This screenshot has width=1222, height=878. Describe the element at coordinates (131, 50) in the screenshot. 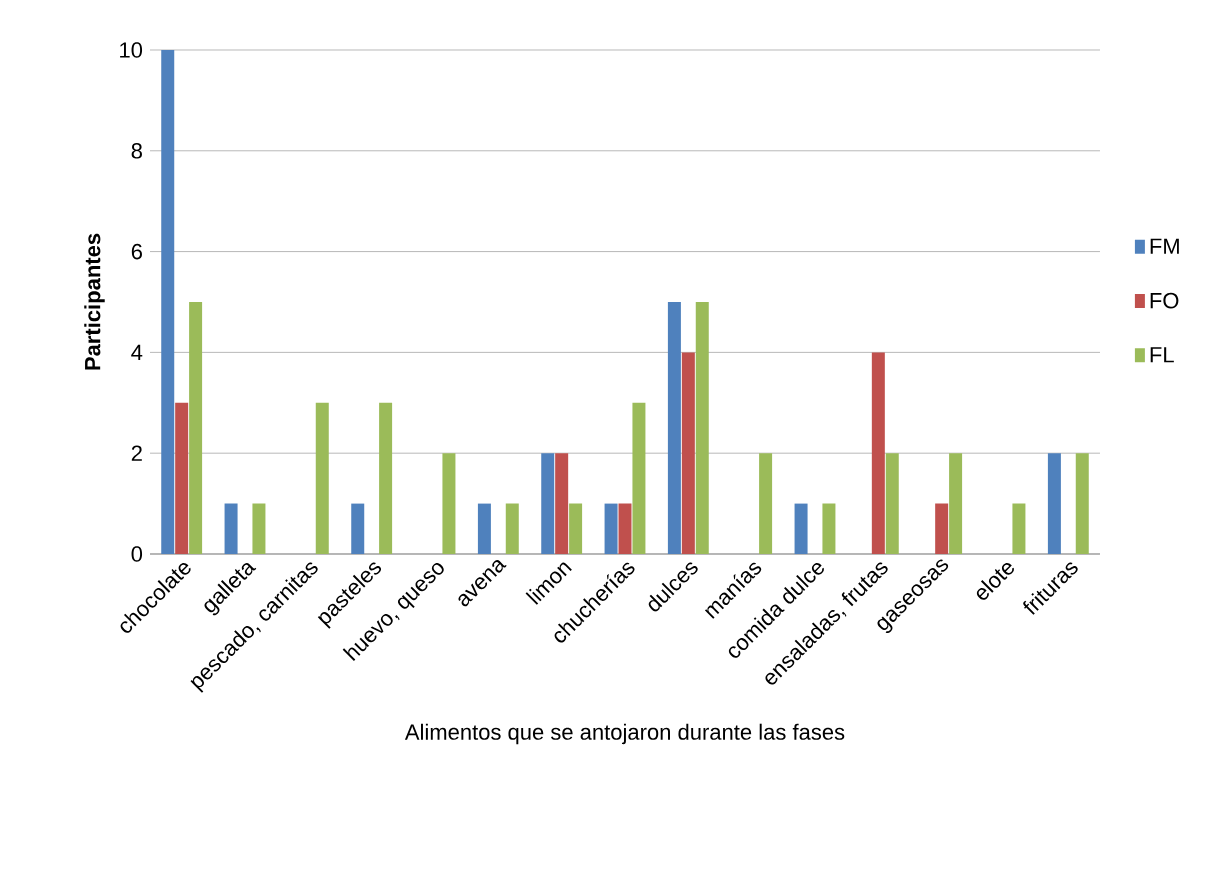

I see `y-tick-label: 10` at that location.